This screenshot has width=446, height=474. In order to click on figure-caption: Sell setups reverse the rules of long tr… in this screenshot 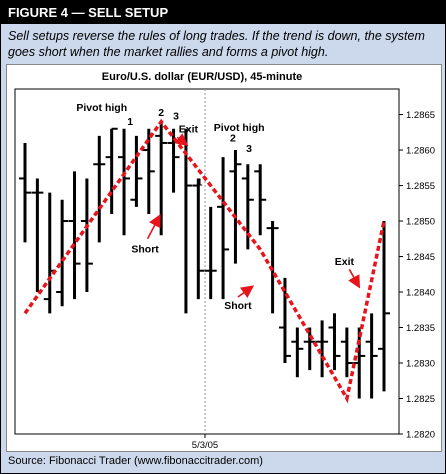, I will do `click(216, 44)`.